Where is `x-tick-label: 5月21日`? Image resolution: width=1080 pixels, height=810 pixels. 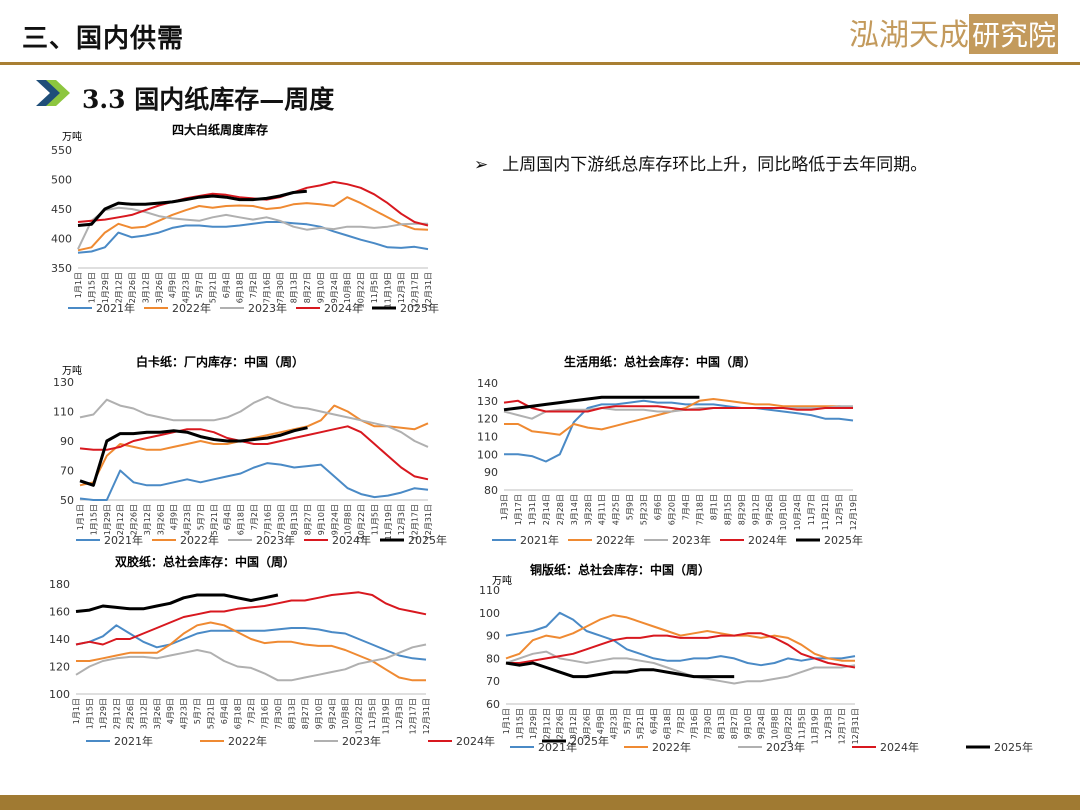
x-tick-label: 5月21日 is located at coordinates (213, 287).